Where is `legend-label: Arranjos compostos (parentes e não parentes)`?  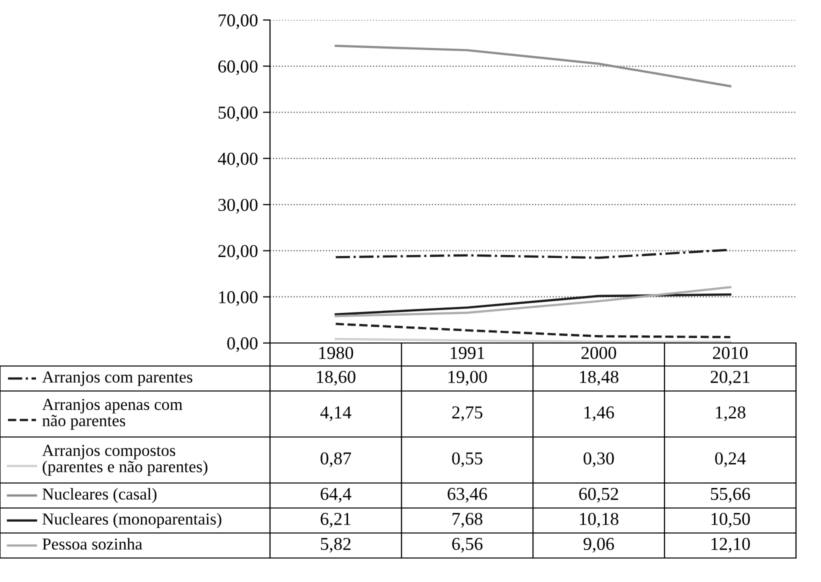
legend-label: Arranjos compostos (parentes e não parentes) is located at coordinates (125, 460).